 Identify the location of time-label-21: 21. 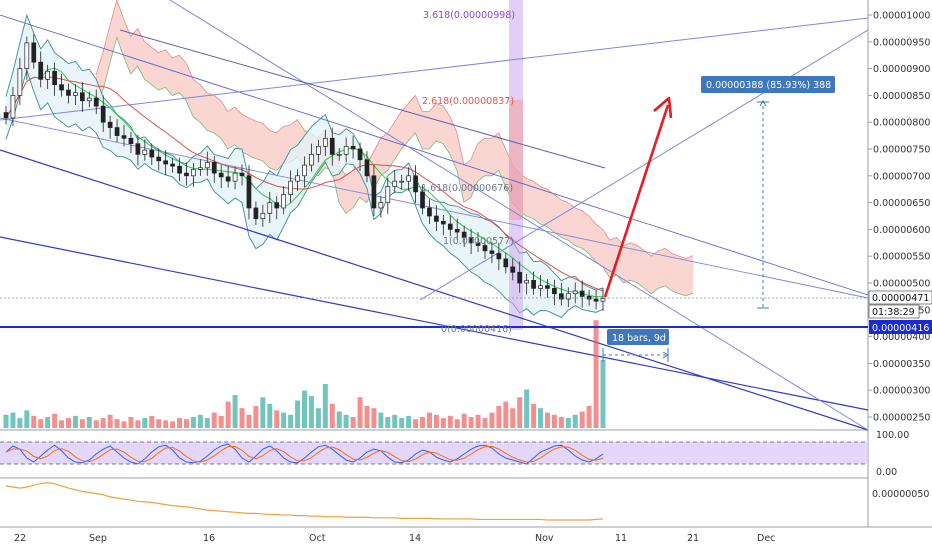
(693, 538).